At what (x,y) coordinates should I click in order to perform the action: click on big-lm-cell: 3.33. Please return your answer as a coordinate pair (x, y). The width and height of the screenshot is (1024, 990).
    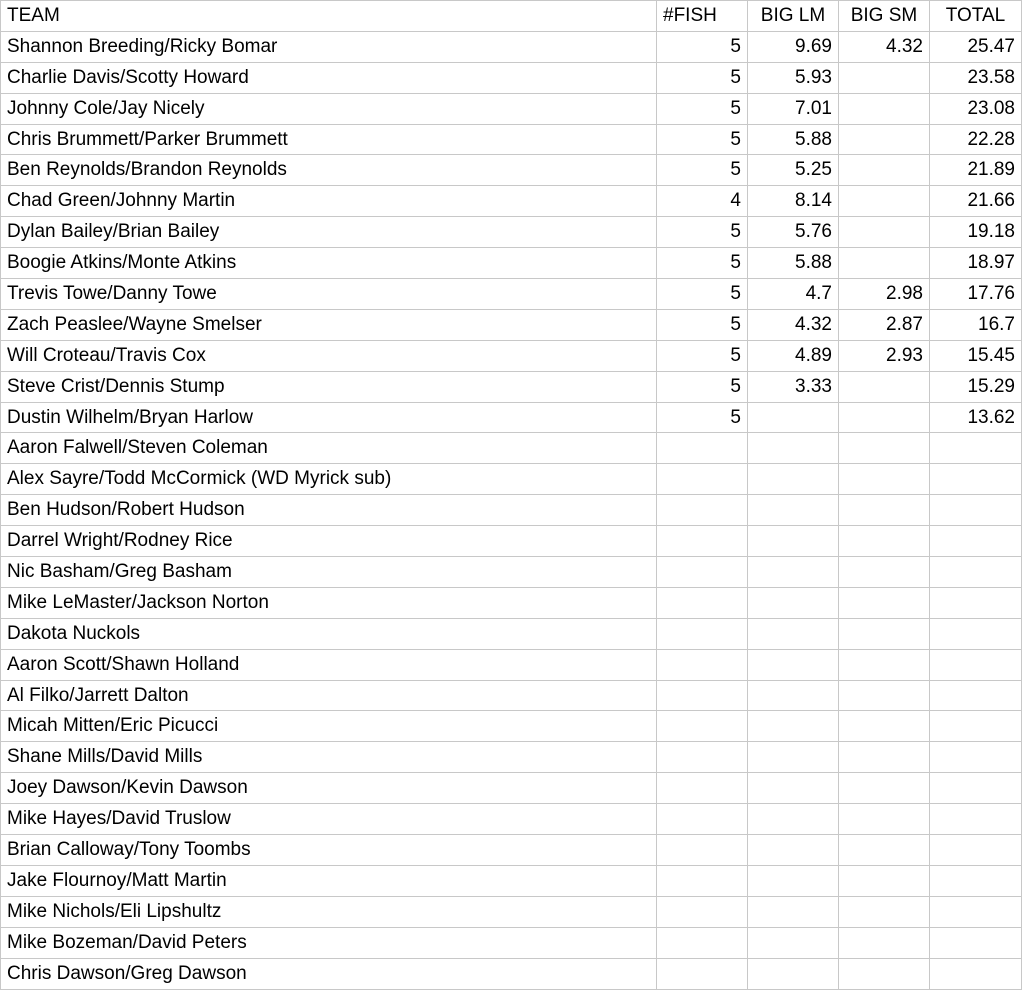
    Looking at the image, I should click on (793, 386).